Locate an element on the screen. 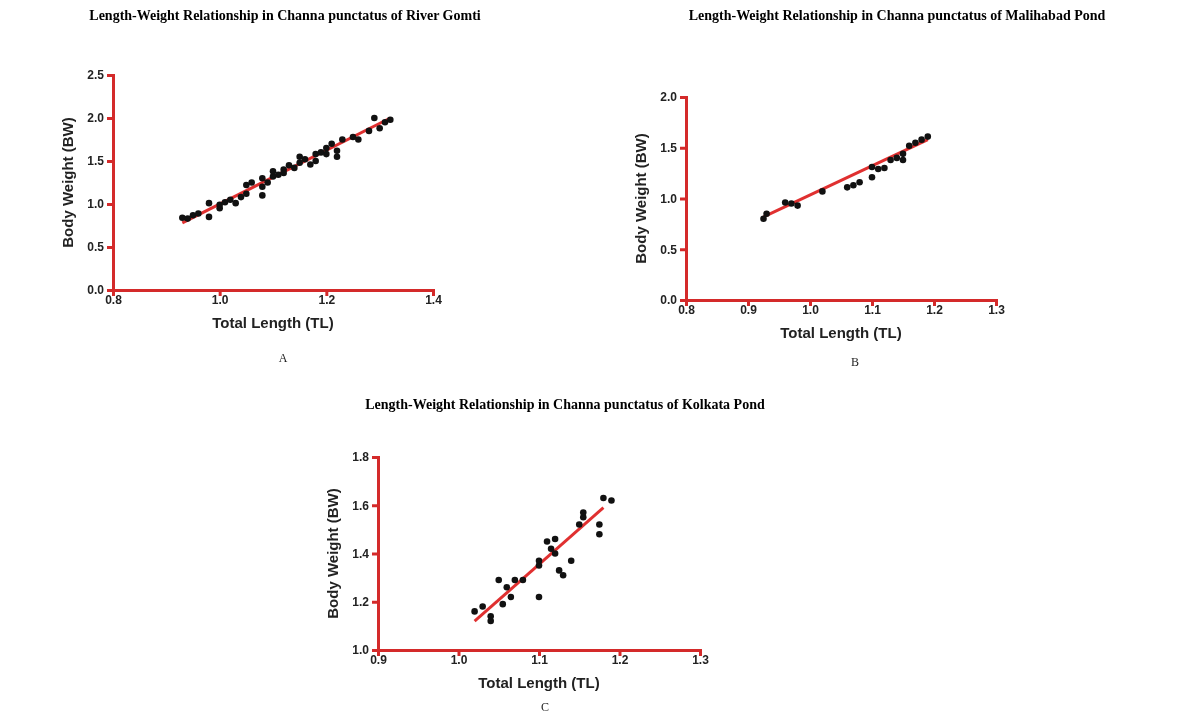  chart-title: Length-Weight Relationship in Channa punctatus of Kolkata Pond is located at coordinates (565, 404).